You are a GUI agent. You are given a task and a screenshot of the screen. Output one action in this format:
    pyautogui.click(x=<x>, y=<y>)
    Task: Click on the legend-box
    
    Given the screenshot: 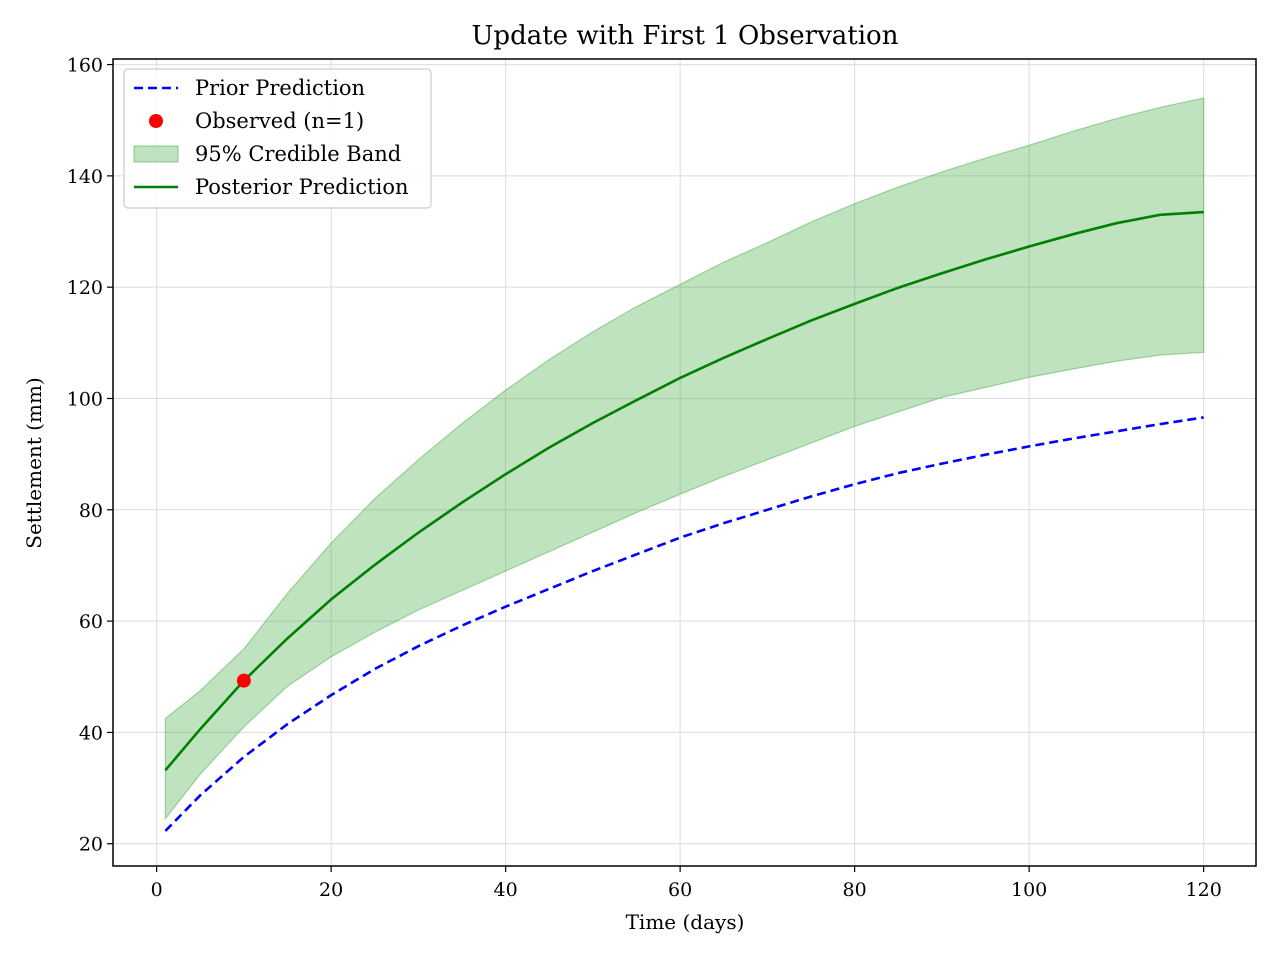 What is the action you would take?
    pyautogui.click(x=277, y=138)
    